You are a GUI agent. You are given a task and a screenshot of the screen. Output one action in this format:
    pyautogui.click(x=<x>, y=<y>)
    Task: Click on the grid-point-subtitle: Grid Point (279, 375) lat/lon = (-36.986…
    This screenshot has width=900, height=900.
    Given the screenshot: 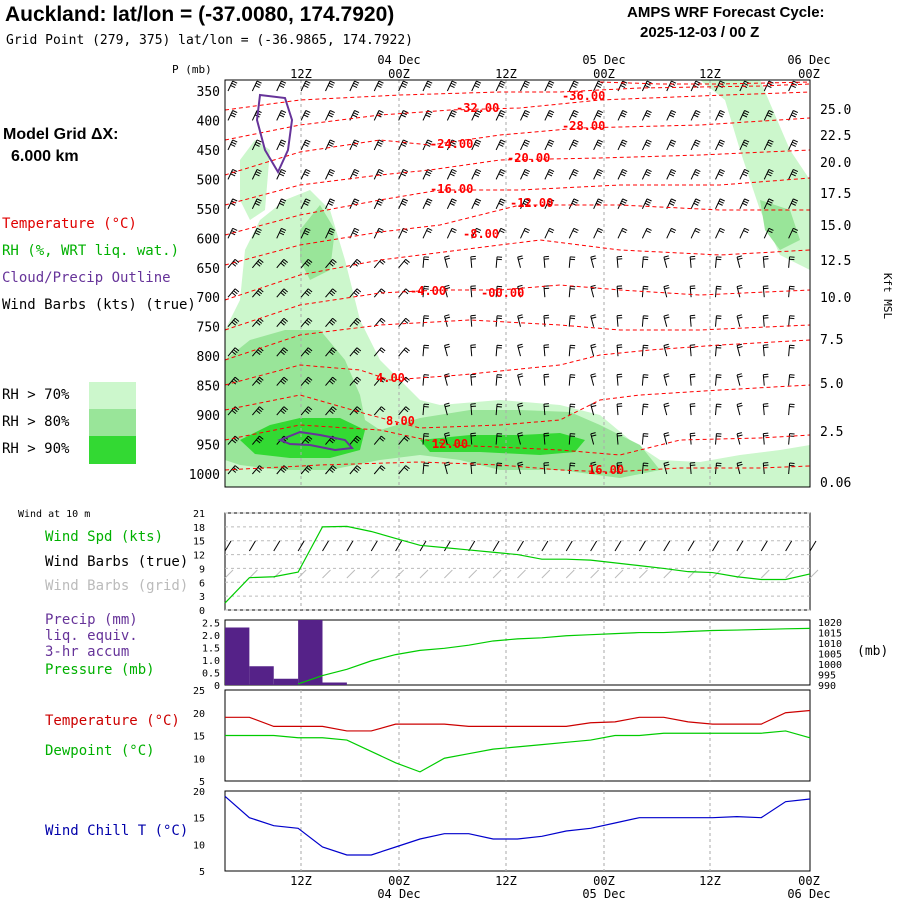 What is the action you would take?
    pyautogui.click(x=209, y=40)
    